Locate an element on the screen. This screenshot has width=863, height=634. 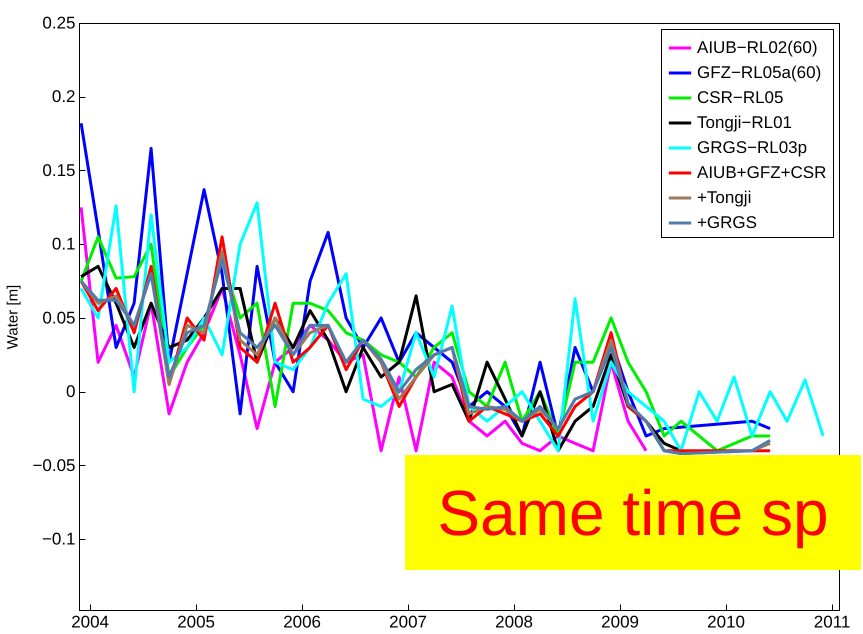
legend-label: AIUB−RL02(60) is located at coordinates (757, 47).